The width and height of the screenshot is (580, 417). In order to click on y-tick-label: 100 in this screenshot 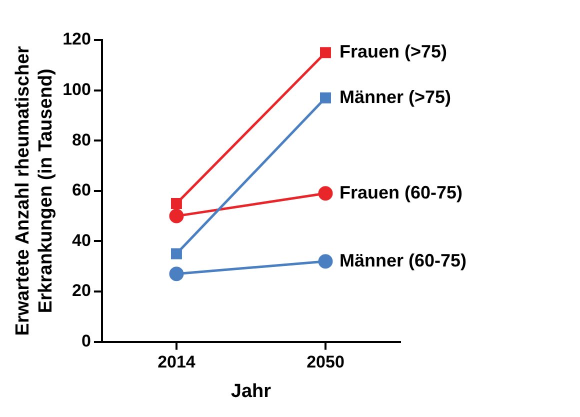, I will do `click(76, 89)`.